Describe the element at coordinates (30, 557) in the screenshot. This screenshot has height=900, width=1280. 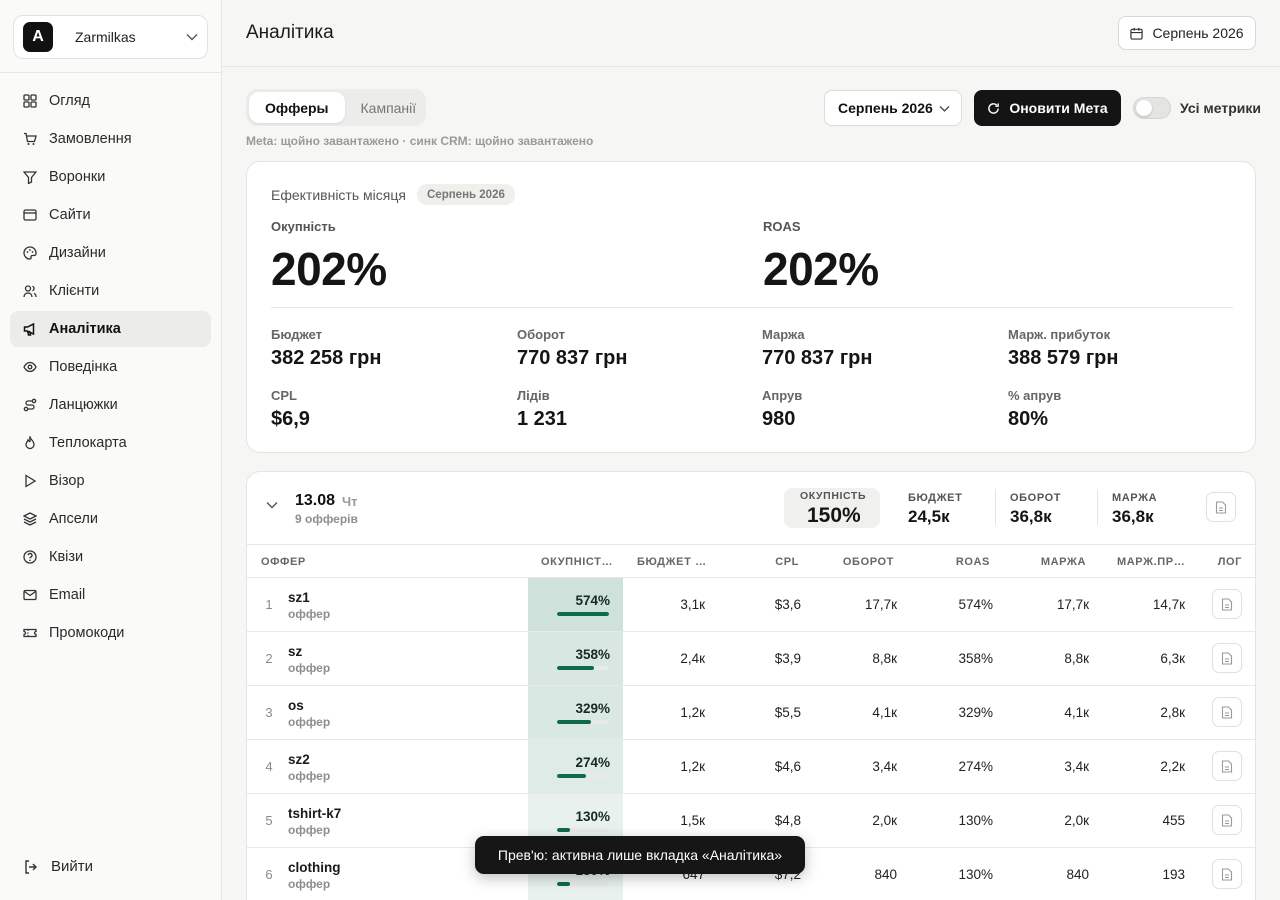
I see `question-icon` at that location.